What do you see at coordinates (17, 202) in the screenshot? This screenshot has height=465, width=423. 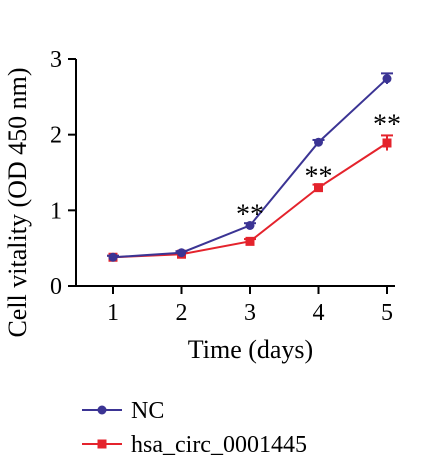 I see `y-axis-title: Cell vitality (OD 450 nm)` at bounding box center [17, 202].